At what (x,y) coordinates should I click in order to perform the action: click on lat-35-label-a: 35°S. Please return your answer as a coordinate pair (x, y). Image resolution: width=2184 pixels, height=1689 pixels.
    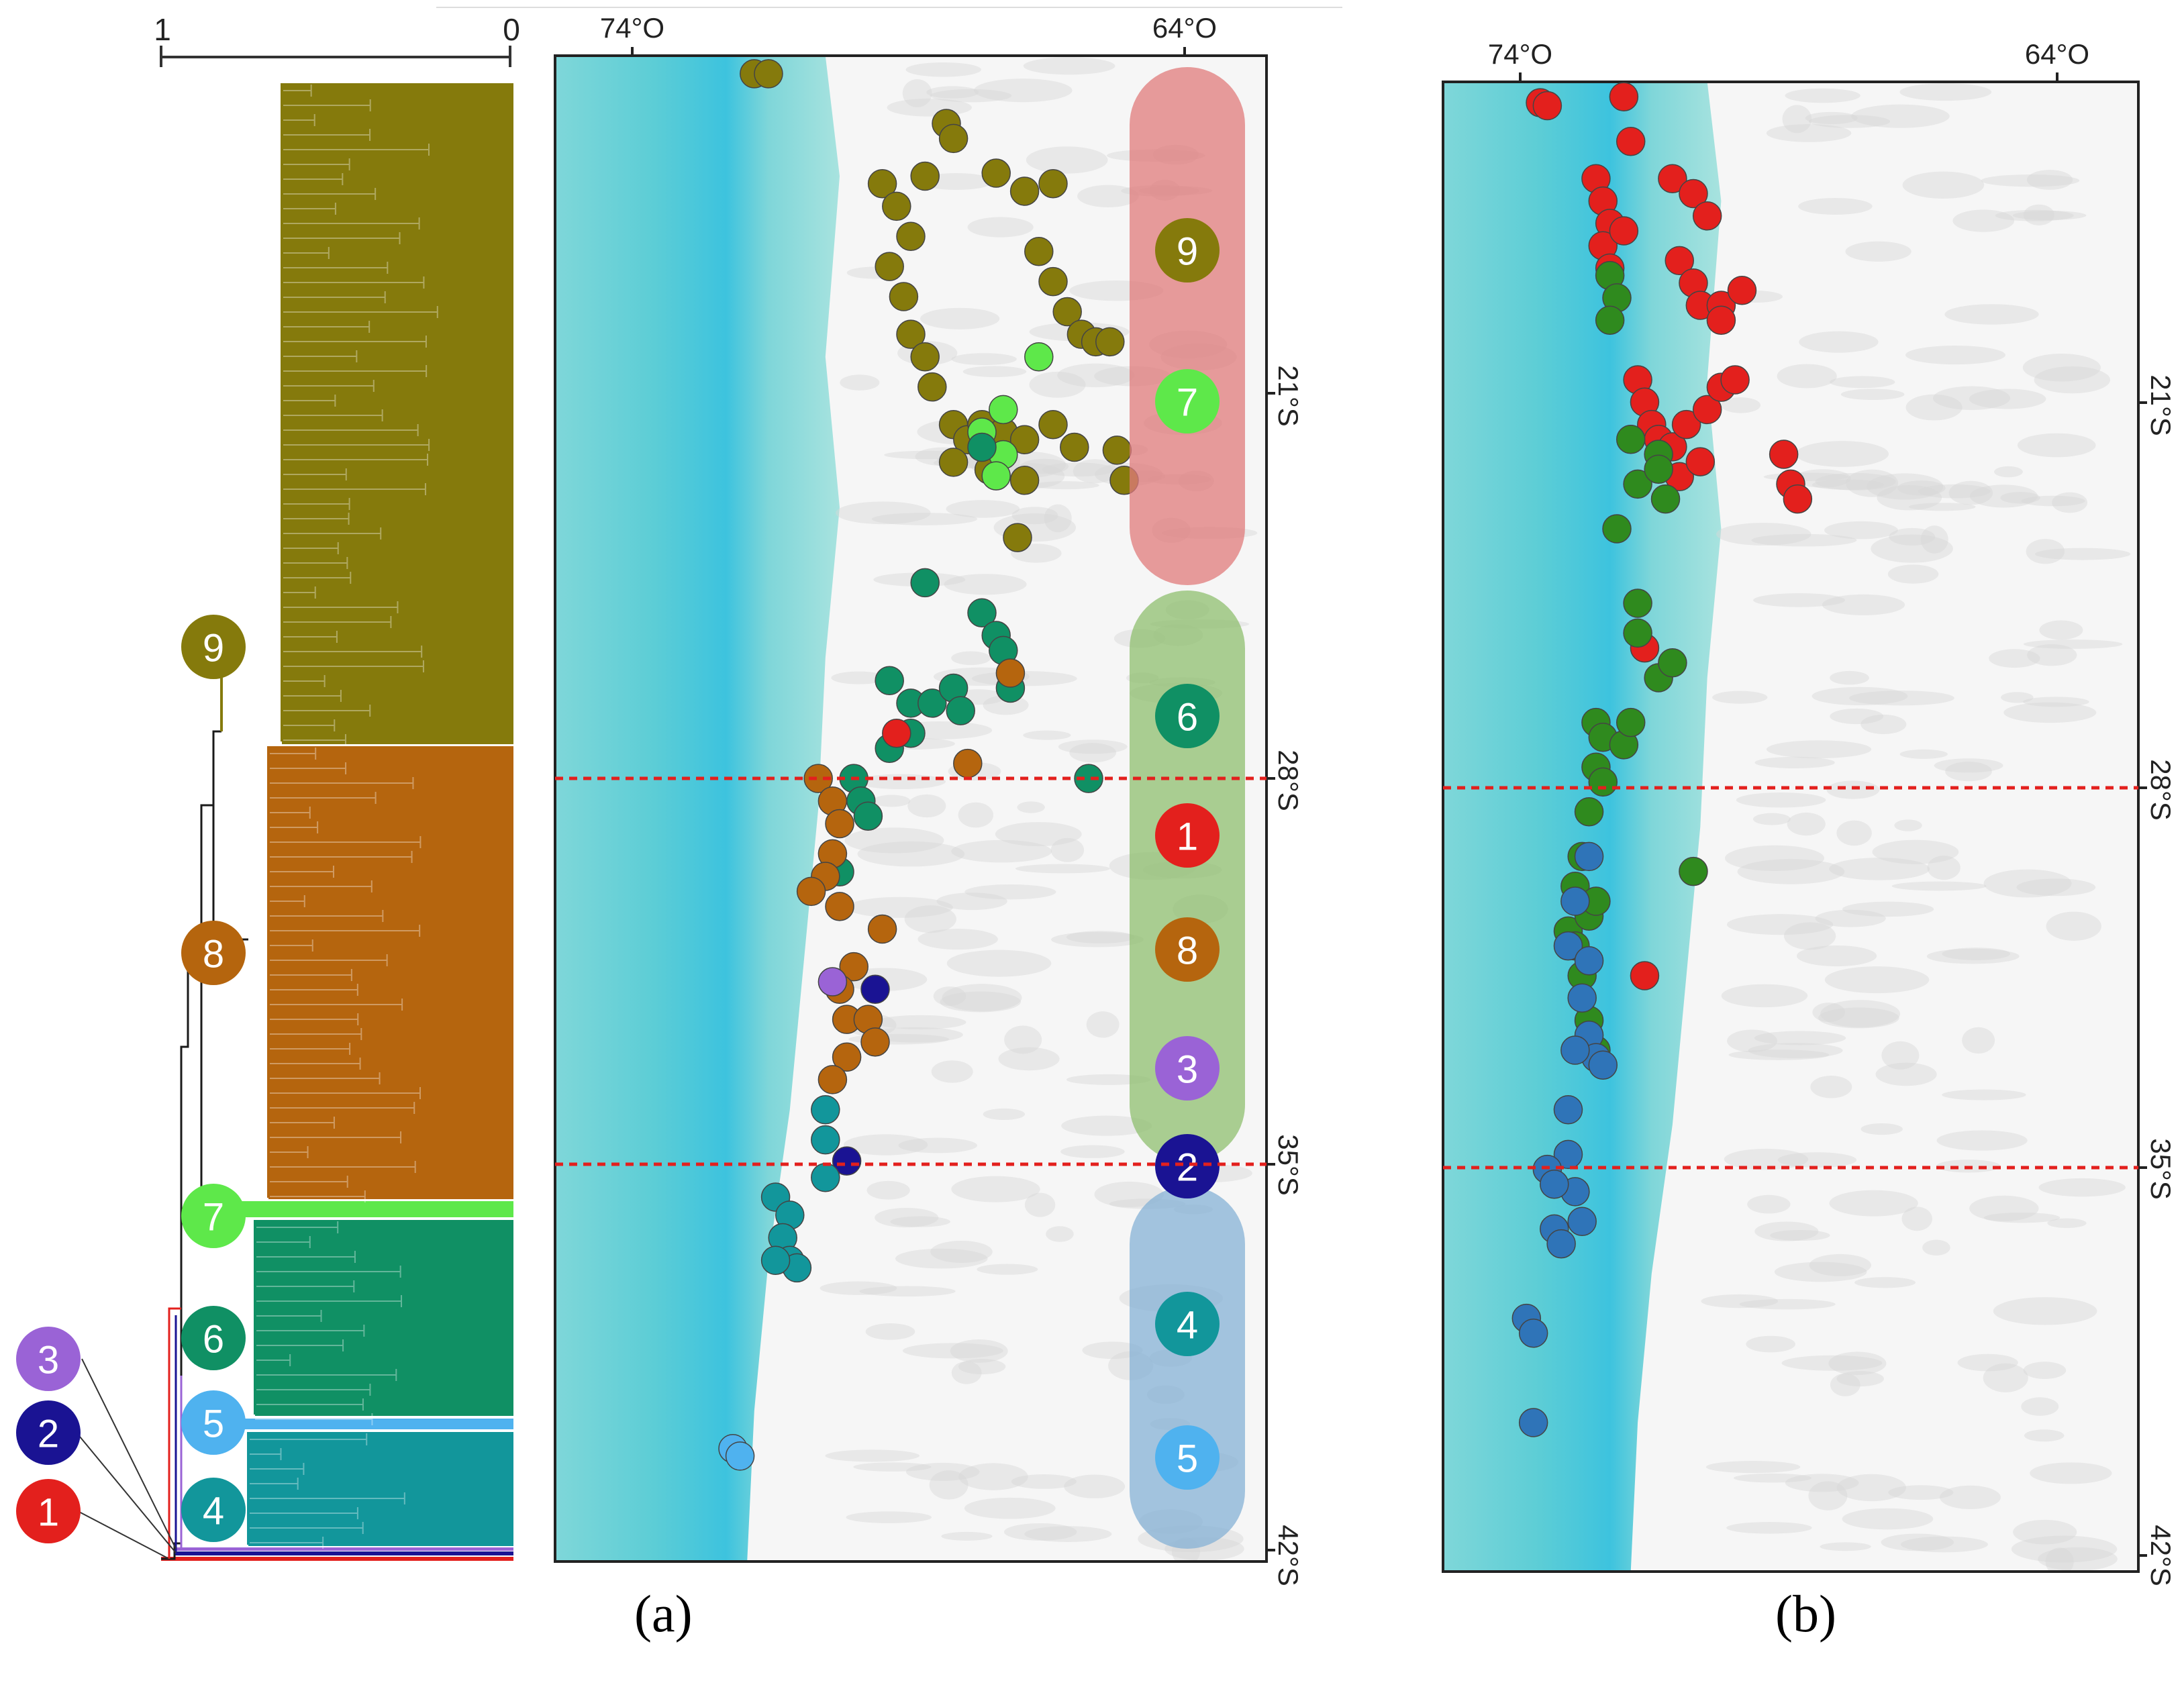
    Looking at the image, I should click on (1289, 1165).